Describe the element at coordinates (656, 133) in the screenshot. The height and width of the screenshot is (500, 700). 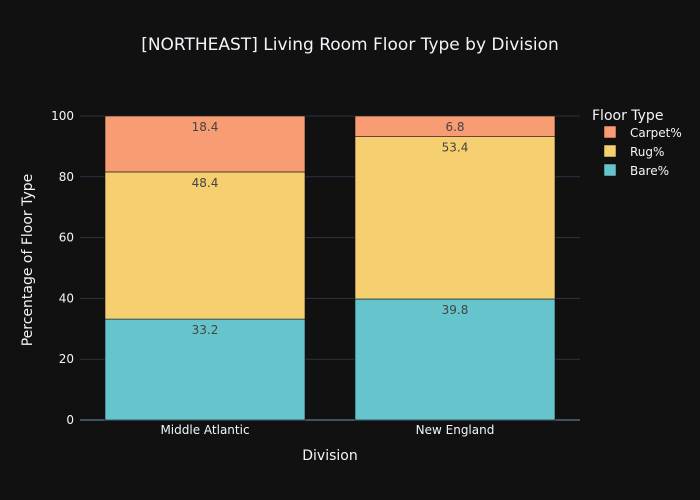
I see `legend-item: Carpet%` at that location.